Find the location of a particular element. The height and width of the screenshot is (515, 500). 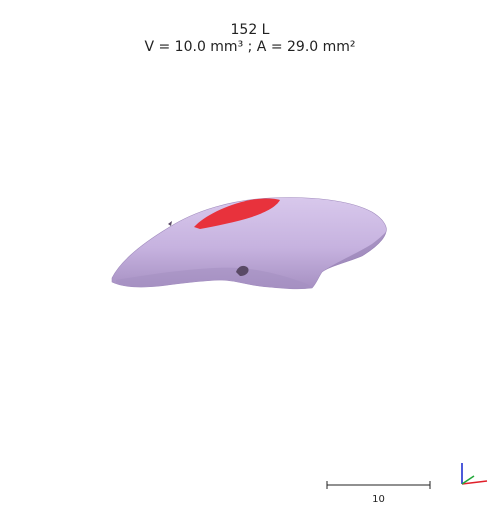

surface-underside-shadow is located at coordinates (214, 278).